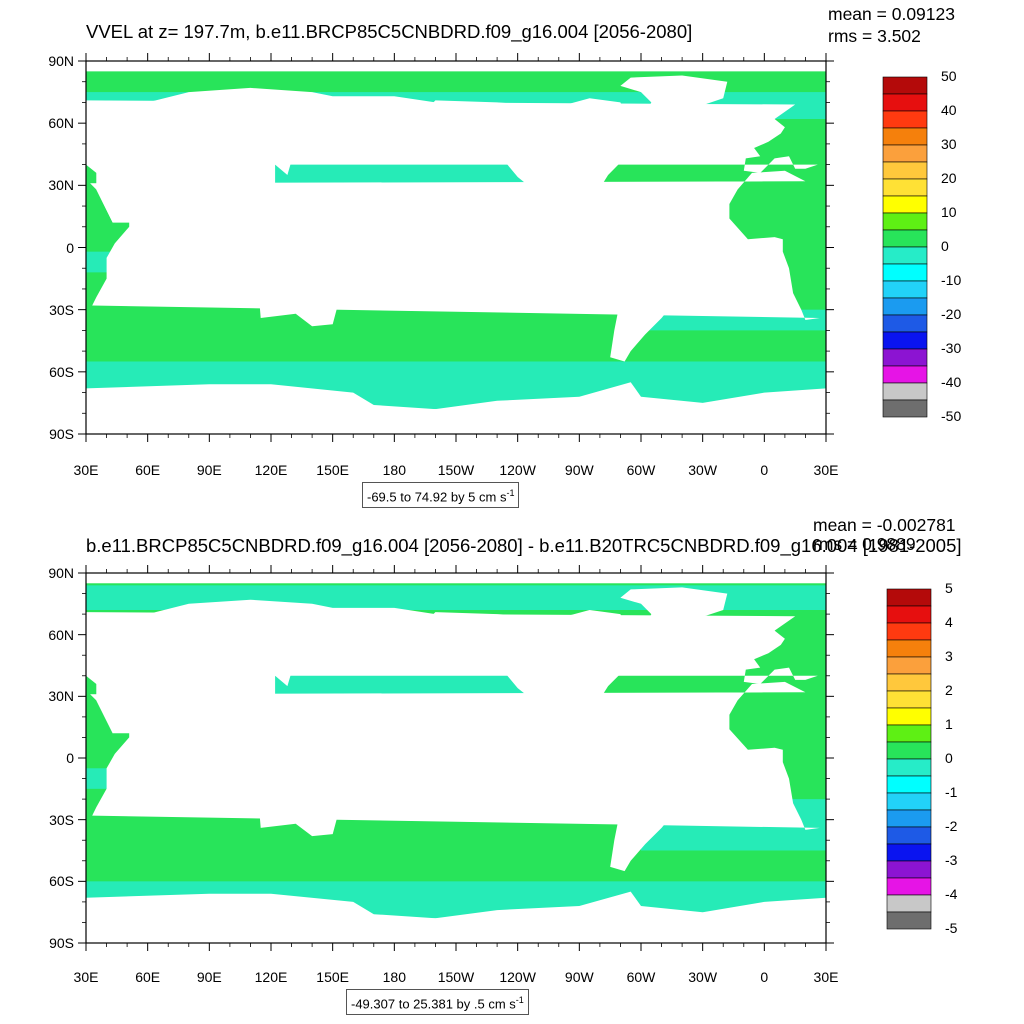  I want to click on colorbar-label: 5, so click(949, 588).